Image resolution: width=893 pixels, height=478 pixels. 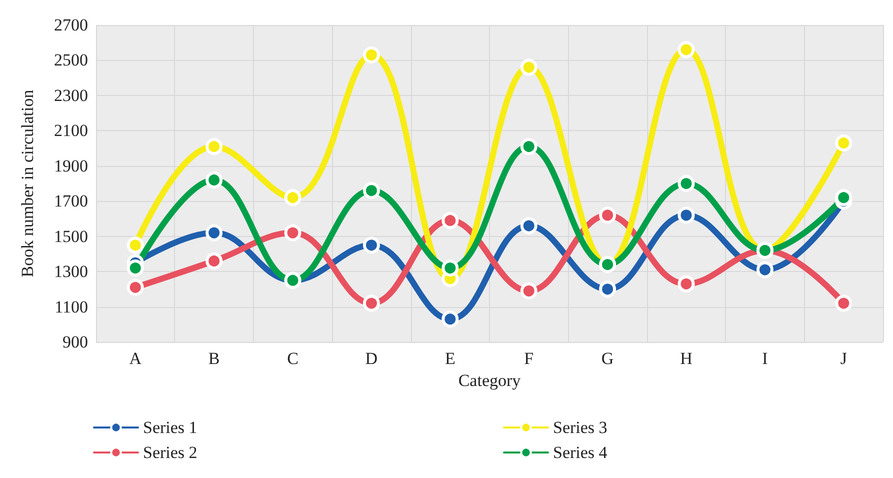 What do you see at coordinates (75, 342) in the screenshot?
I see `y-tick-label: 900` at bounding box center [75, 342].